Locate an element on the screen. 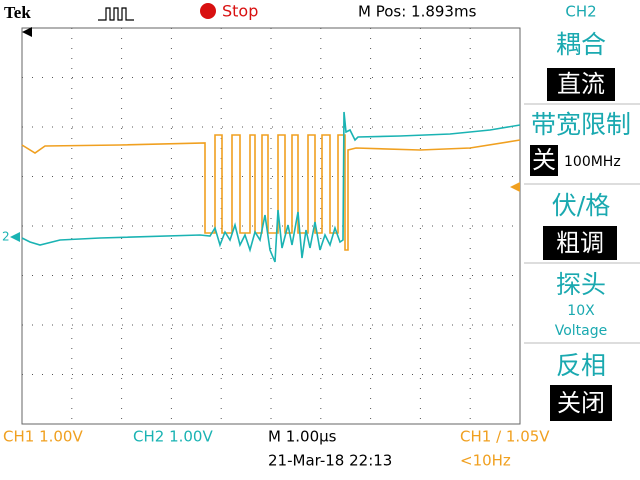 This screenshot has width=640, height=480. menu-value: 10X is located at coordinates (581, 311).